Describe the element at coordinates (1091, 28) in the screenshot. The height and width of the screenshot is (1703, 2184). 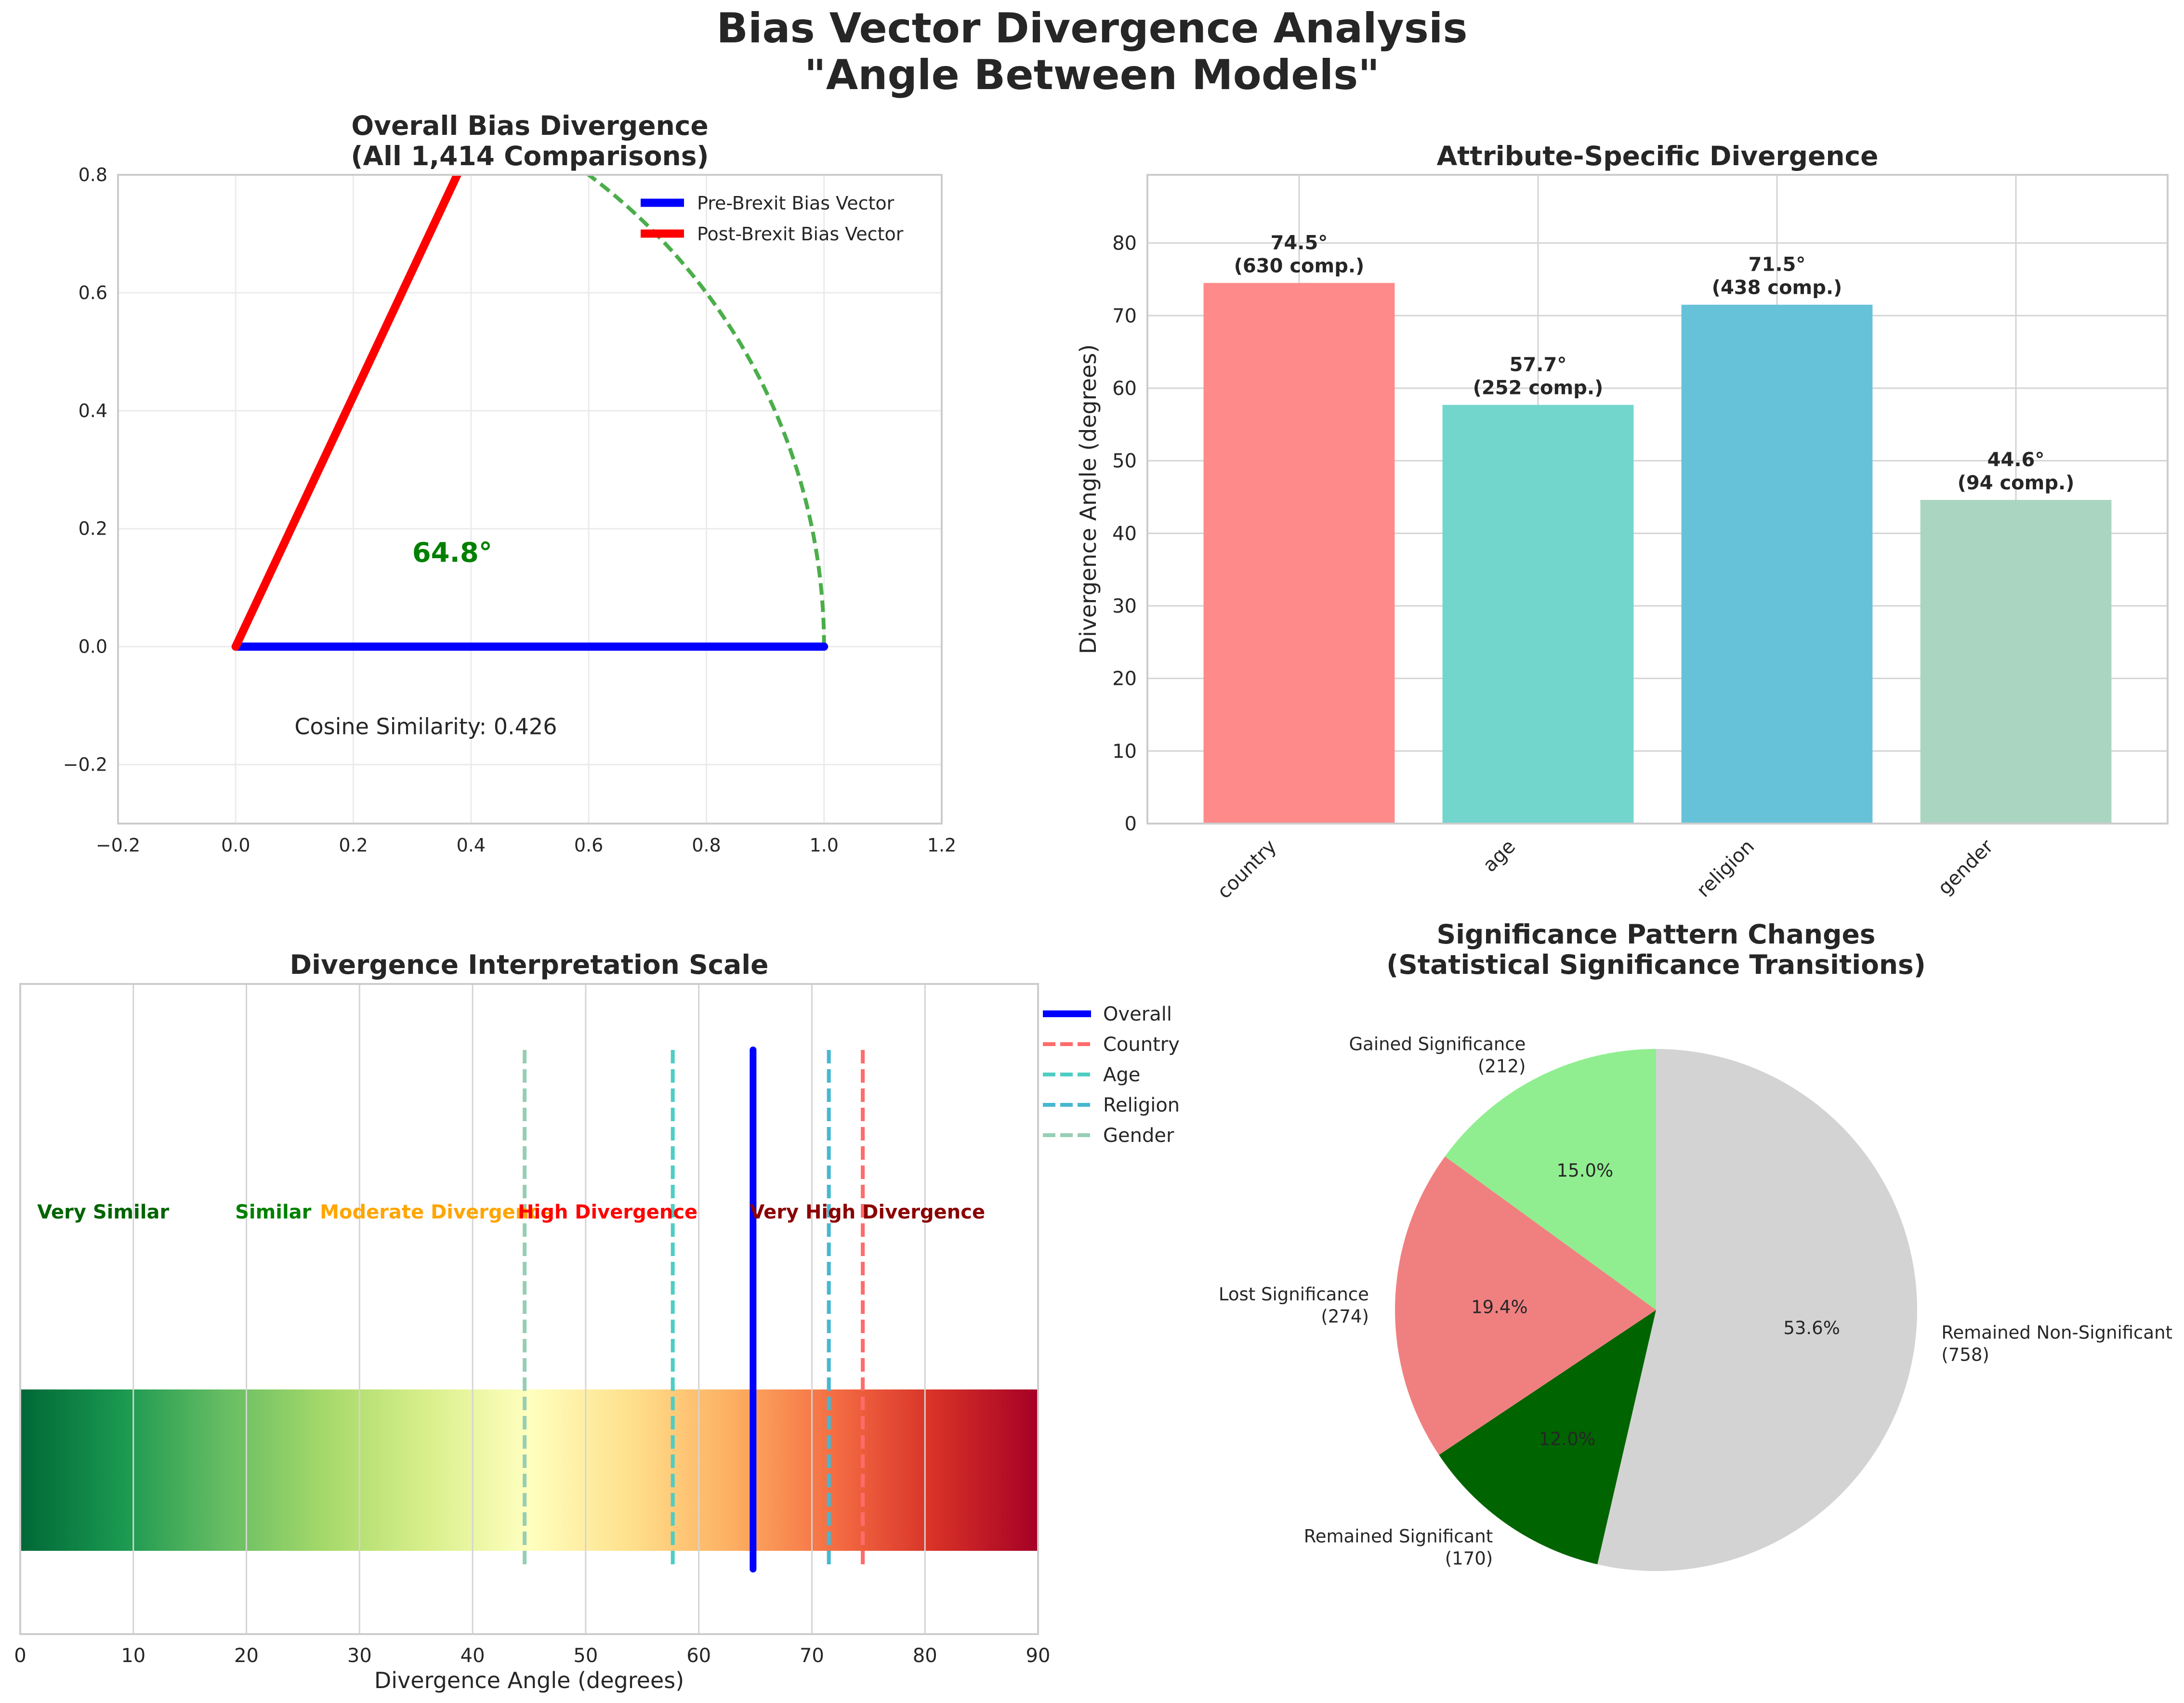
I see `figure-title-line1: Bias Vector Divergence Analysis` at that location.